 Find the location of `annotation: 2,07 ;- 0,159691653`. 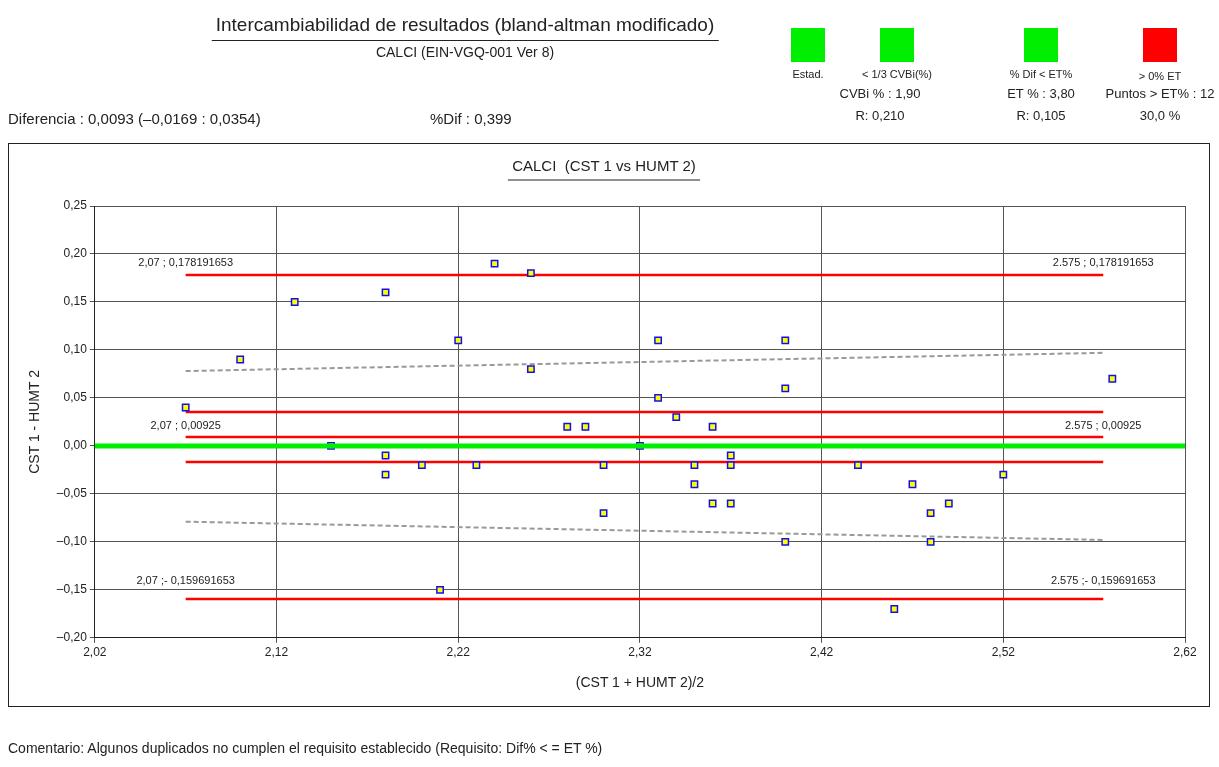

annotation: 2,07 ;- 0,159691653 is located at coordinates (185, 580).